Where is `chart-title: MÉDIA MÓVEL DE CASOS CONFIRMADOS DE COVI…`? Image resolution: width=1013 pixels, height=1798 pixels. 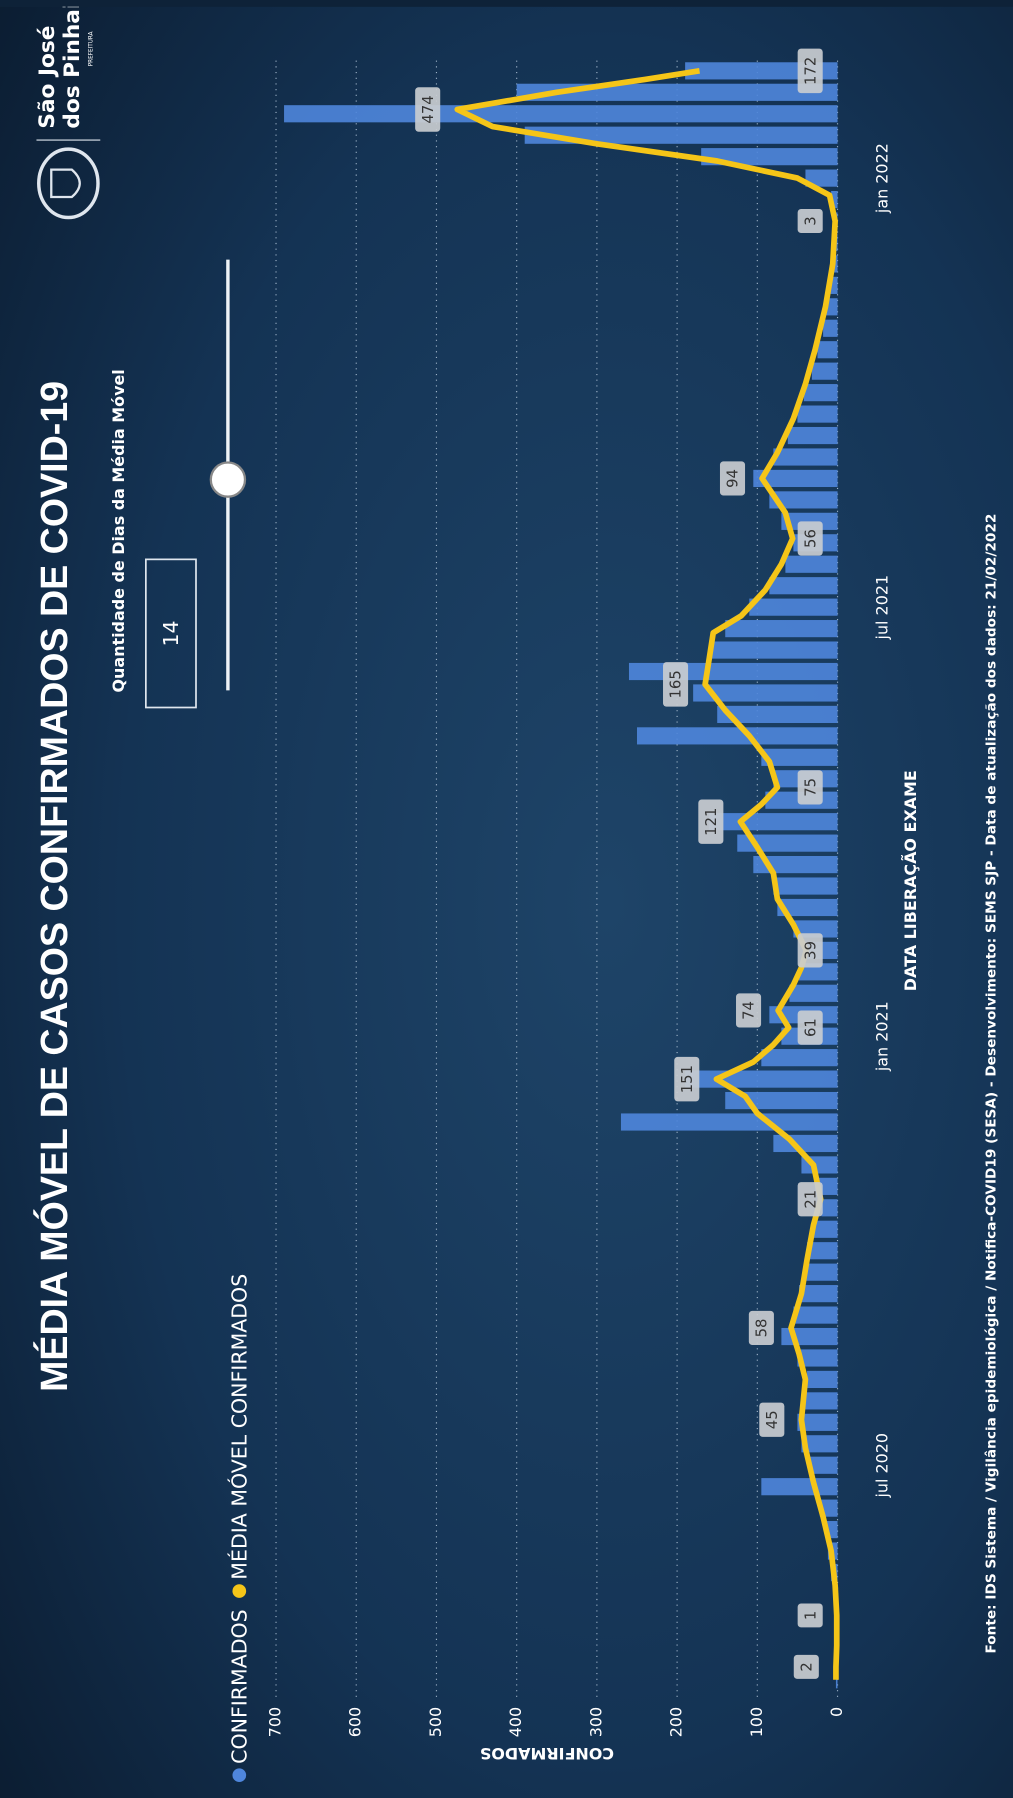
chart-title: MÉDIA MÓVEL DE CASOS CONFIRMADOS DE COVI… is located at coordinates (54, 886).